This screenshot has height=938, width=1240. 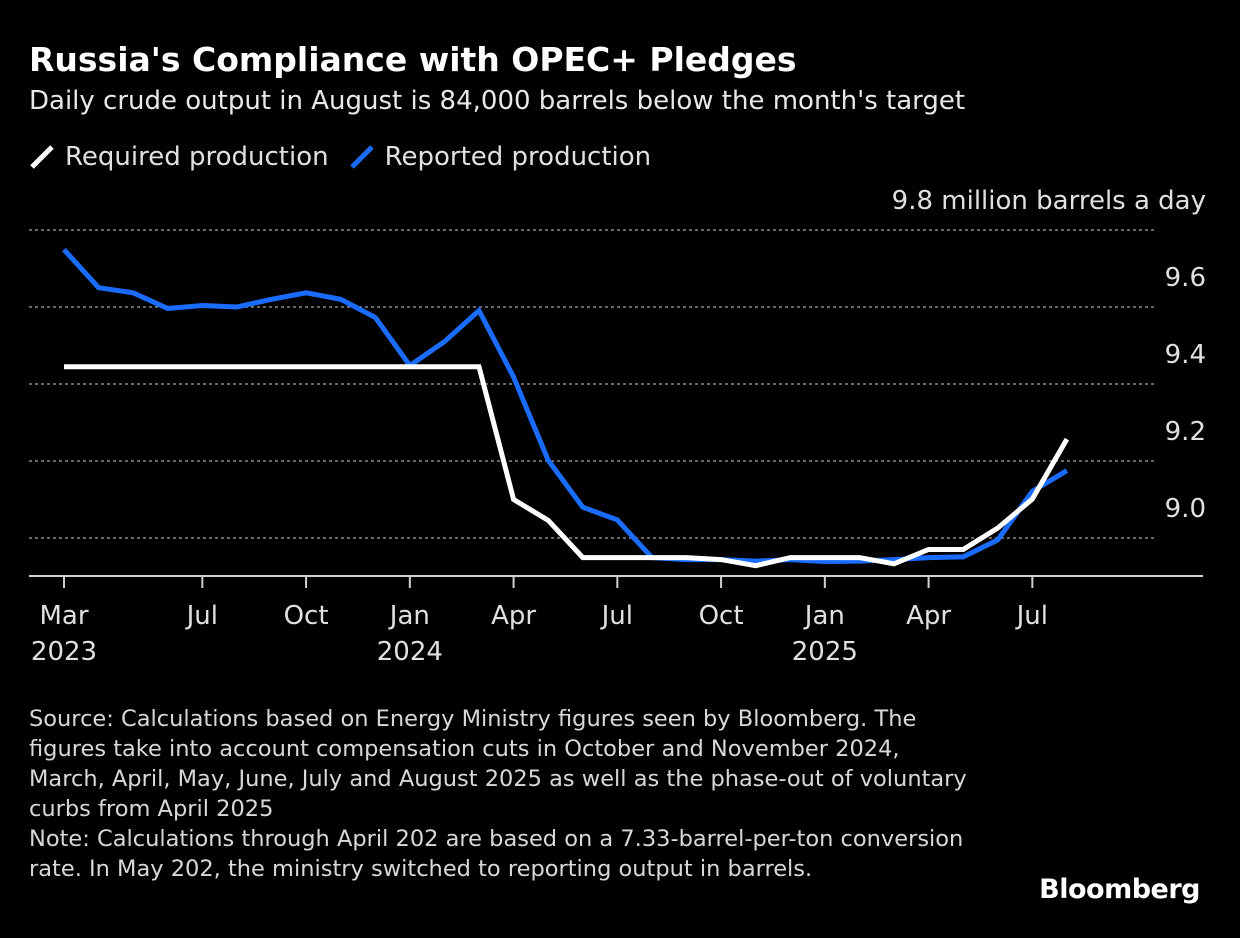 What do you see at coordinates (1185, 509) in the screenshot?
I see `y-tick-label-9.0: 9.0` at bounding box center [1185, 509].